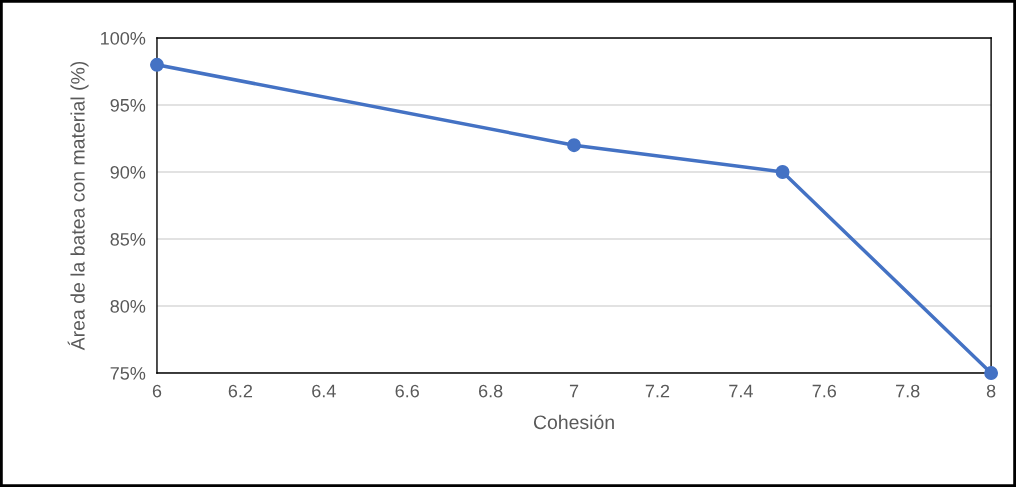 This screenshot has width=1016, height=487. I want to click on y-tick-label: 80%, so click(128, 306).